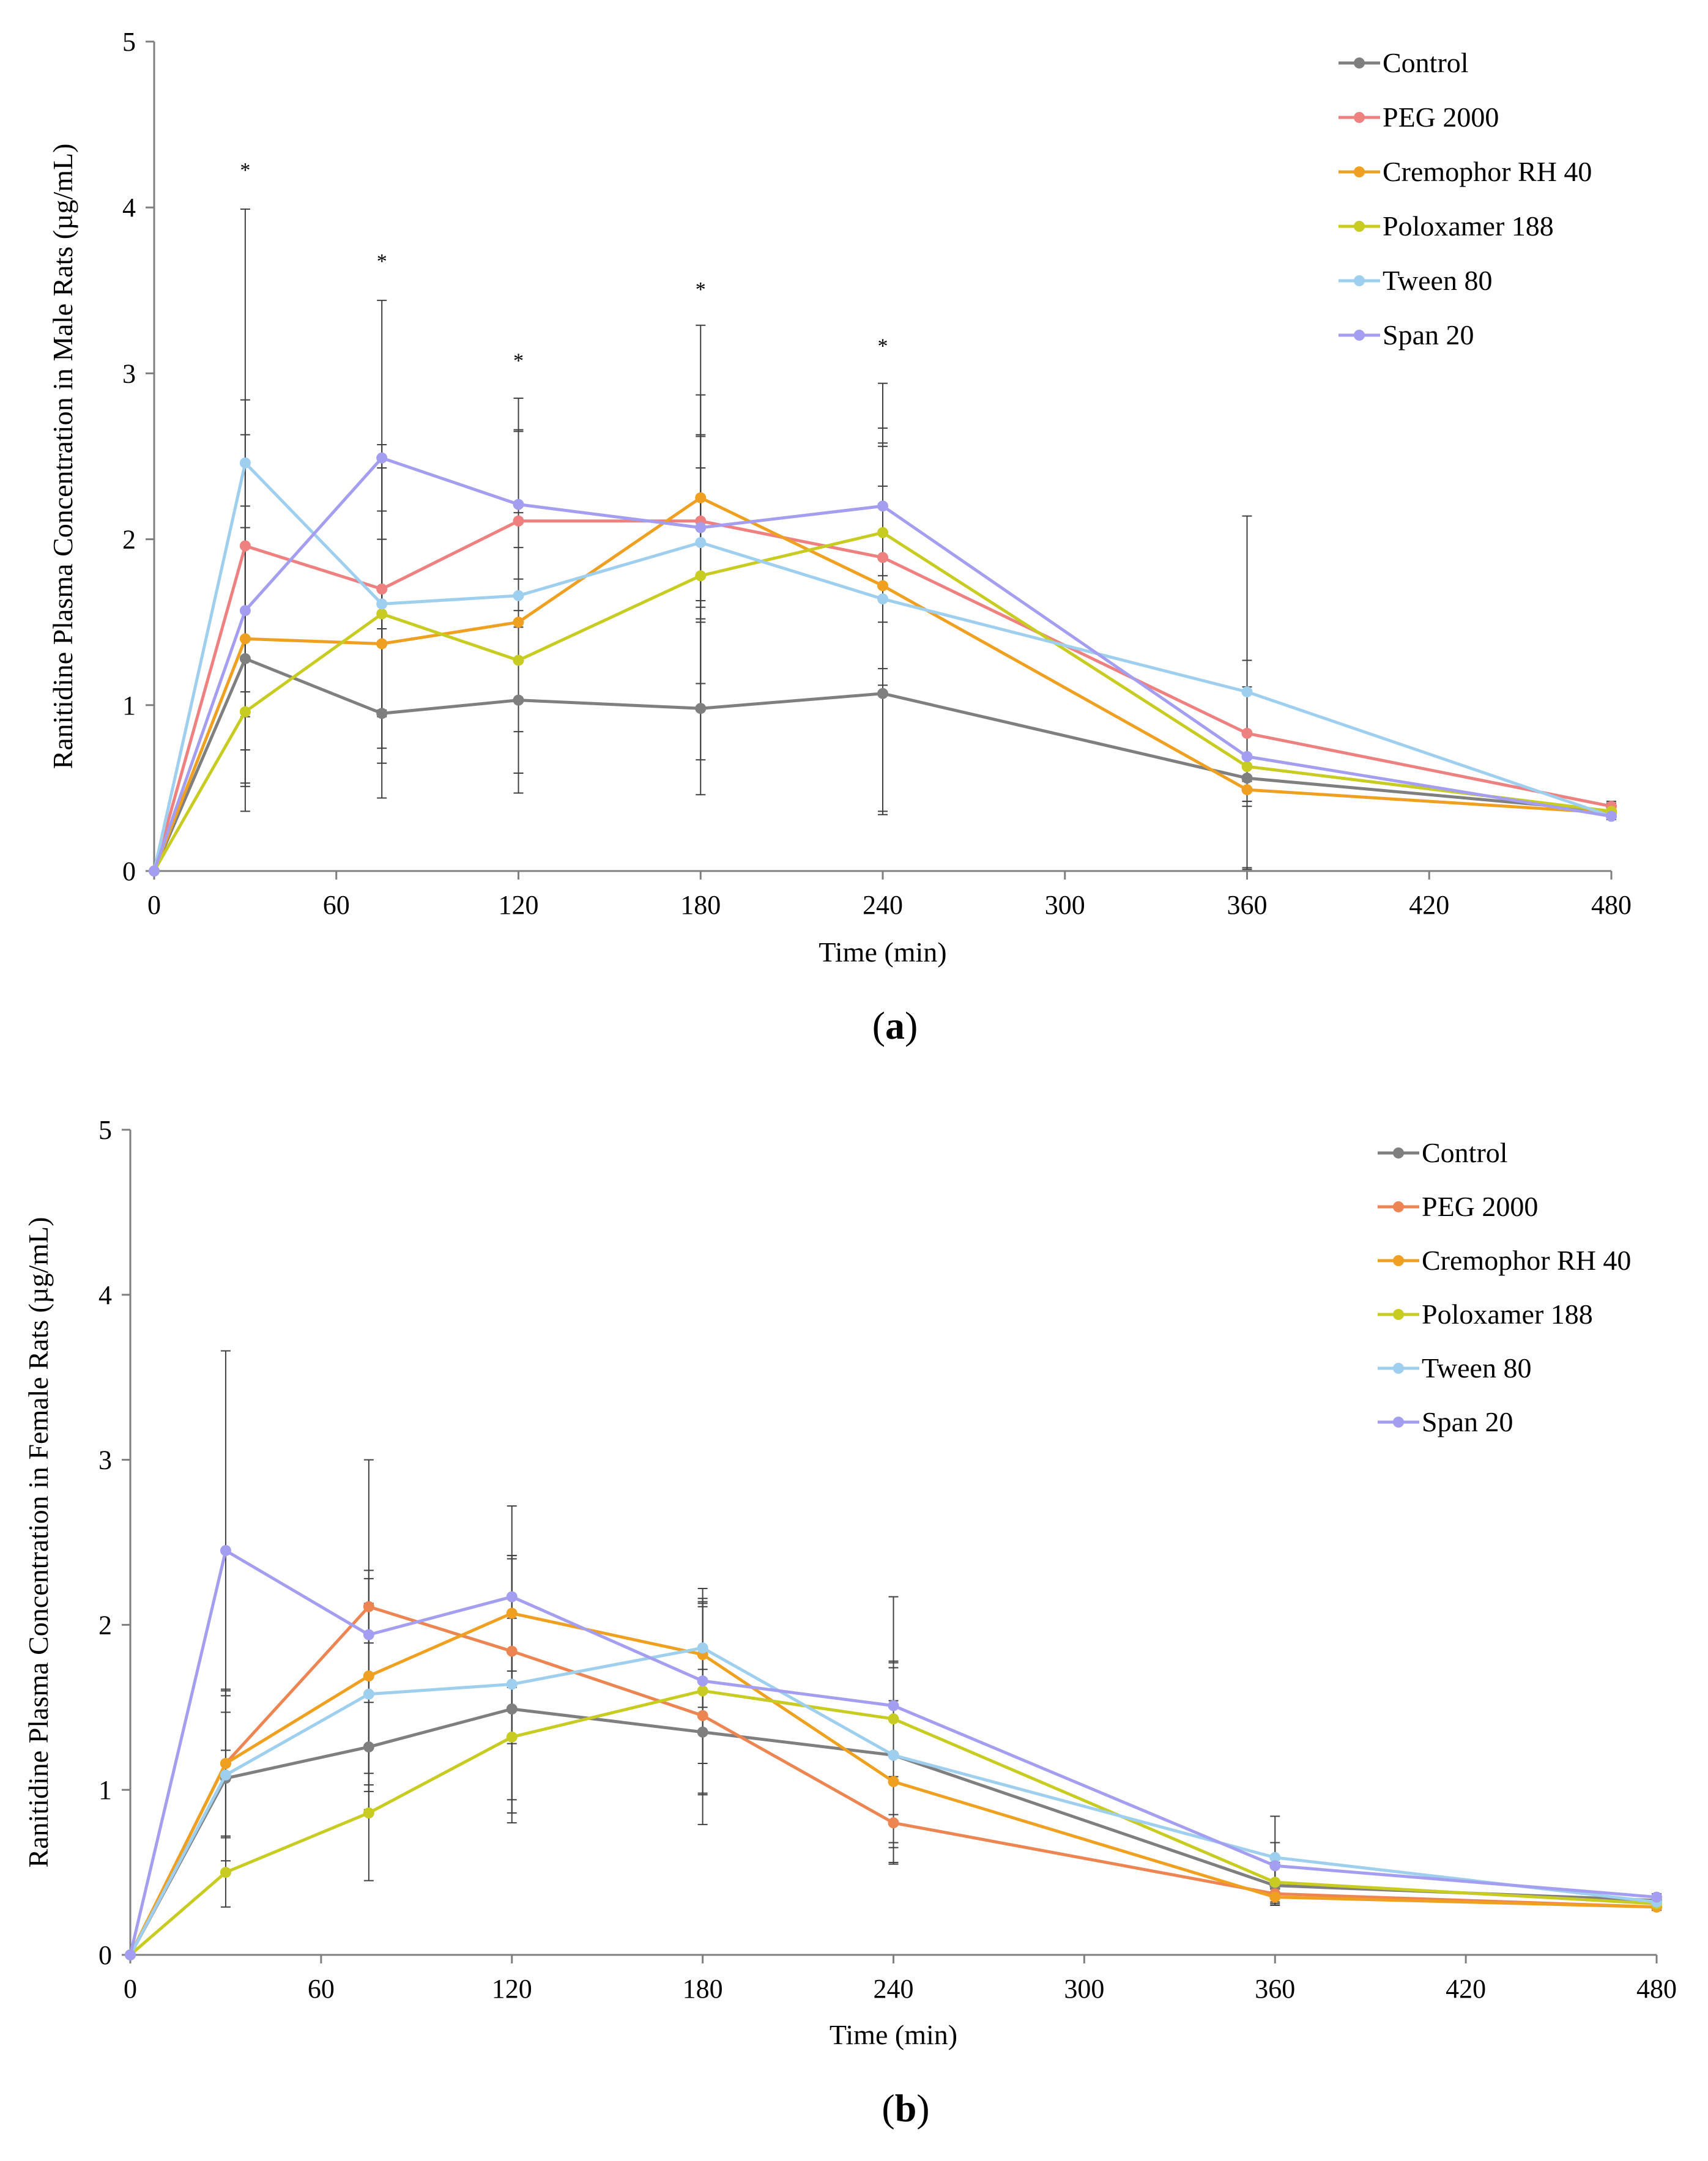 The image size is (1708, 2161). I want to click on x-axis-title: Time (min), so click(893, 2034).